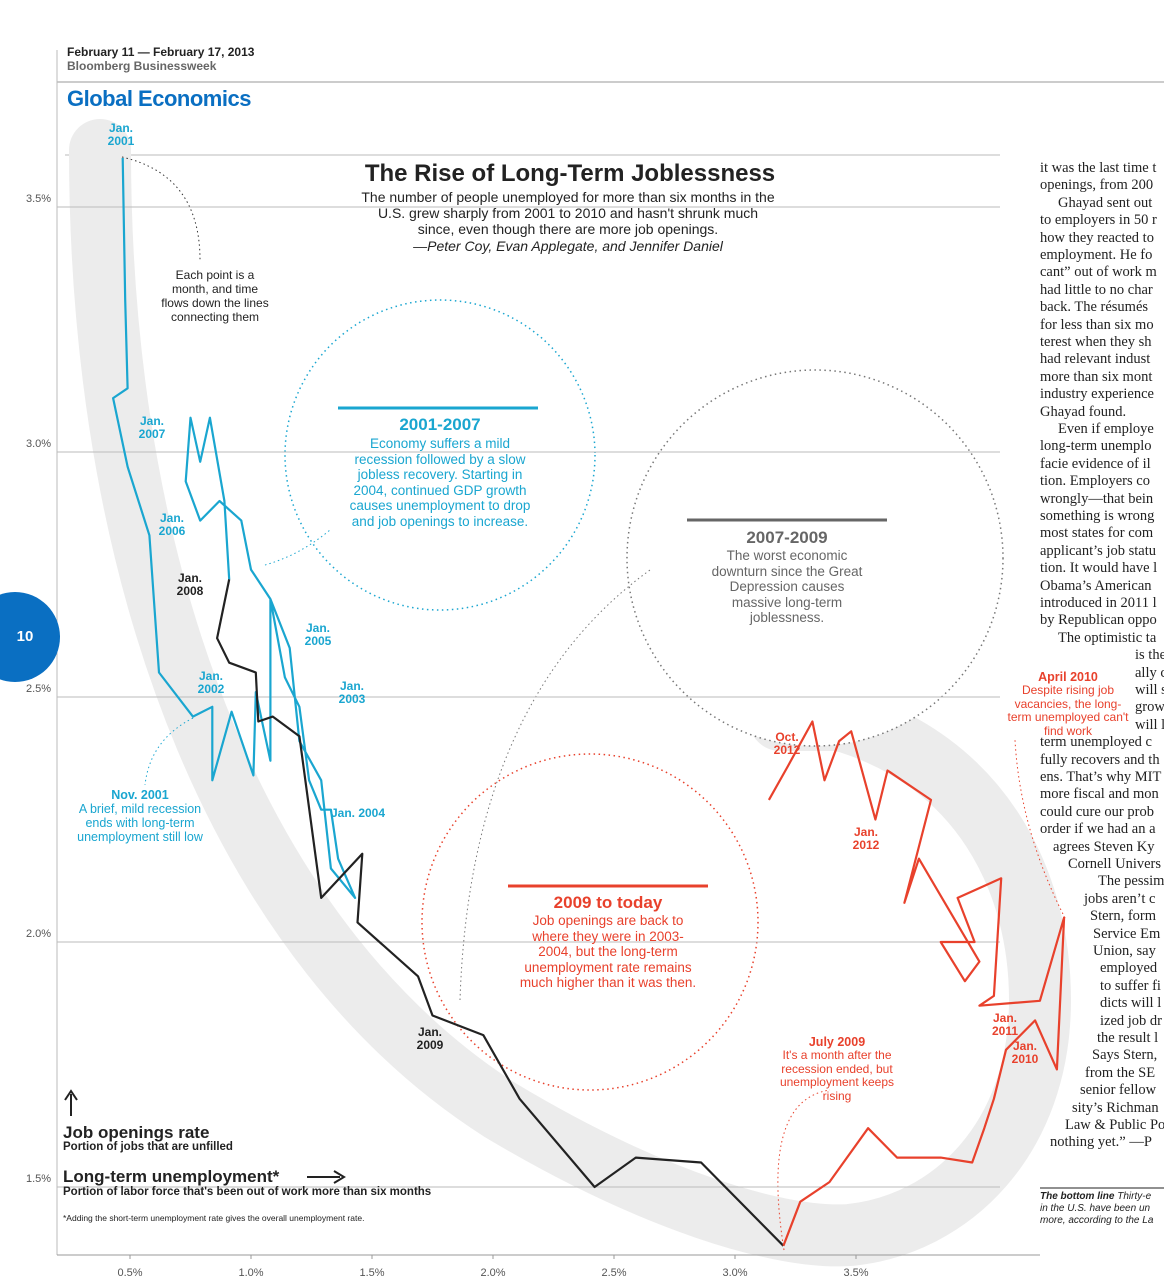  Describe the element at coordinates (1149, 655) in the screenshot. I see `article-line: is the` at that location.